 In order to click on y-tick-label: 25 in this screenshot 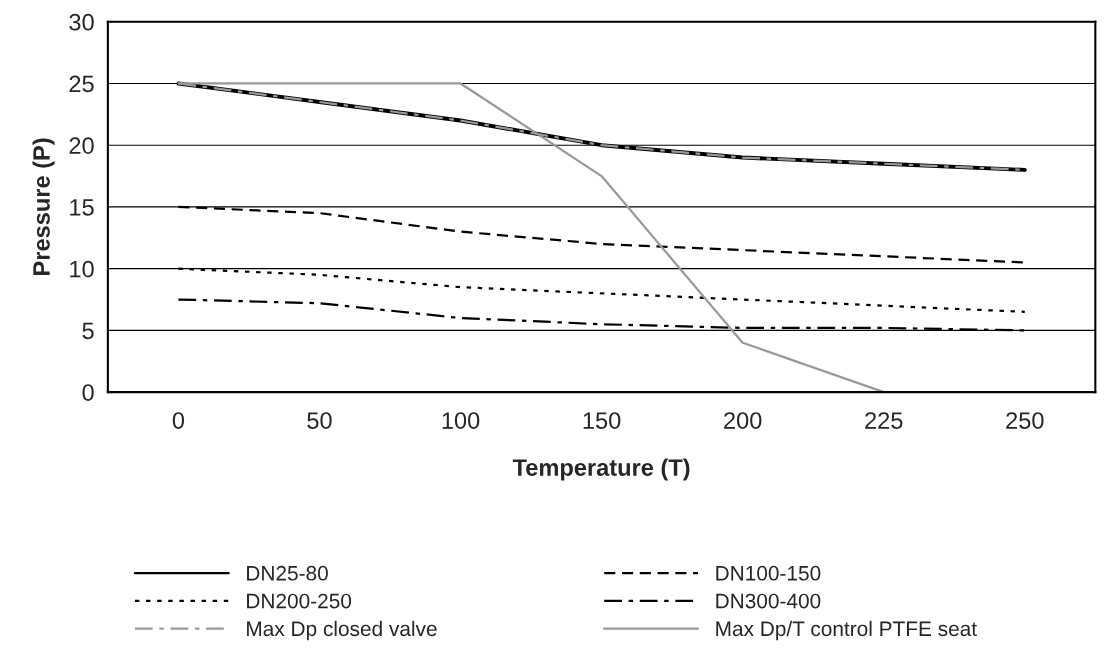, I will do `click(81, 84)`.